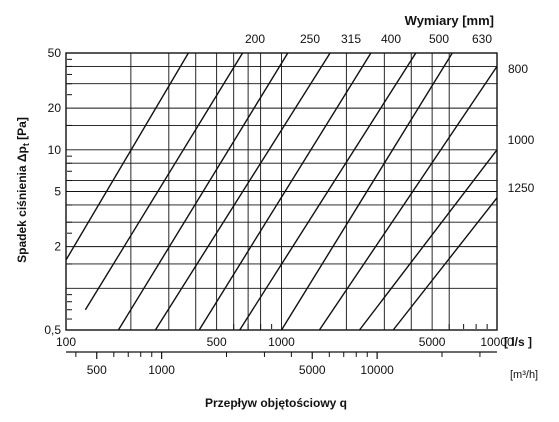  I want to click on series-label: 800, so click(518, 69).